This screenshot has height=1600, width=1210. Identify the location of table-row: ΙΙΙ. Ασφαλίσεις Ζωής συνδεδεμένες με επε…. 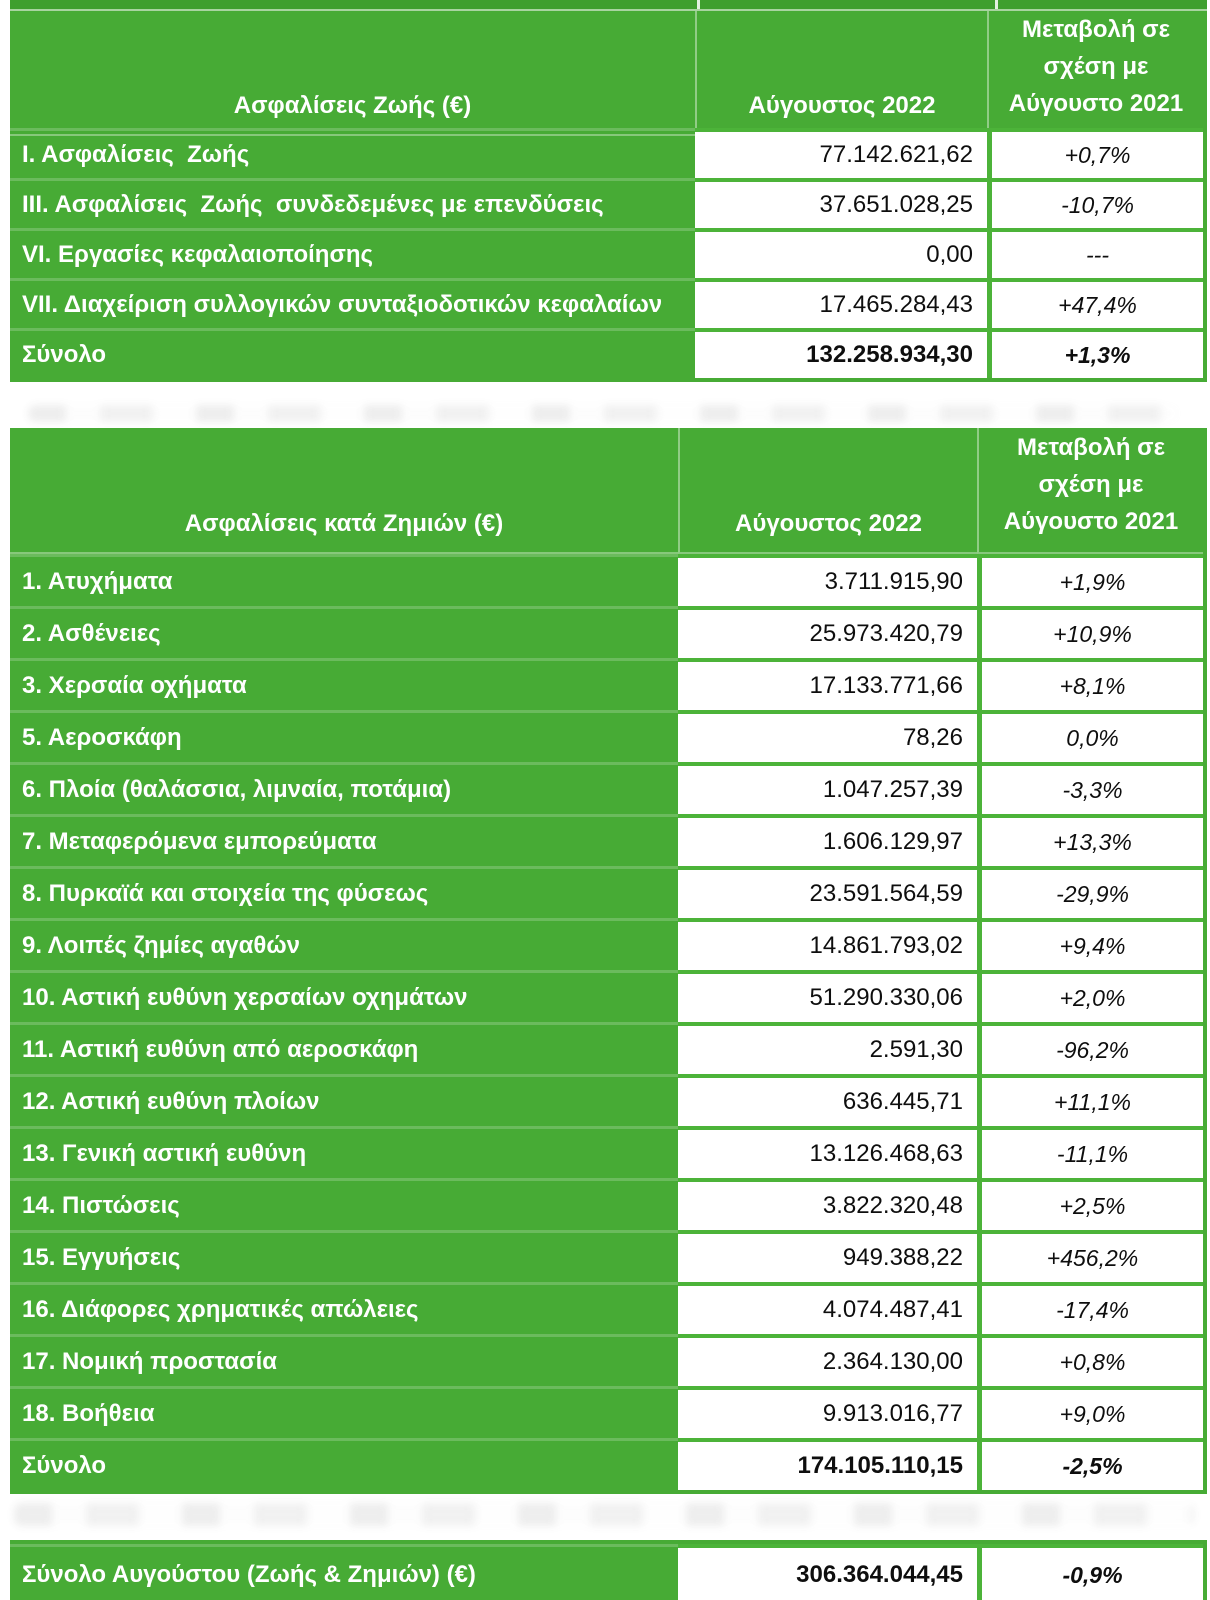
(606, 203).